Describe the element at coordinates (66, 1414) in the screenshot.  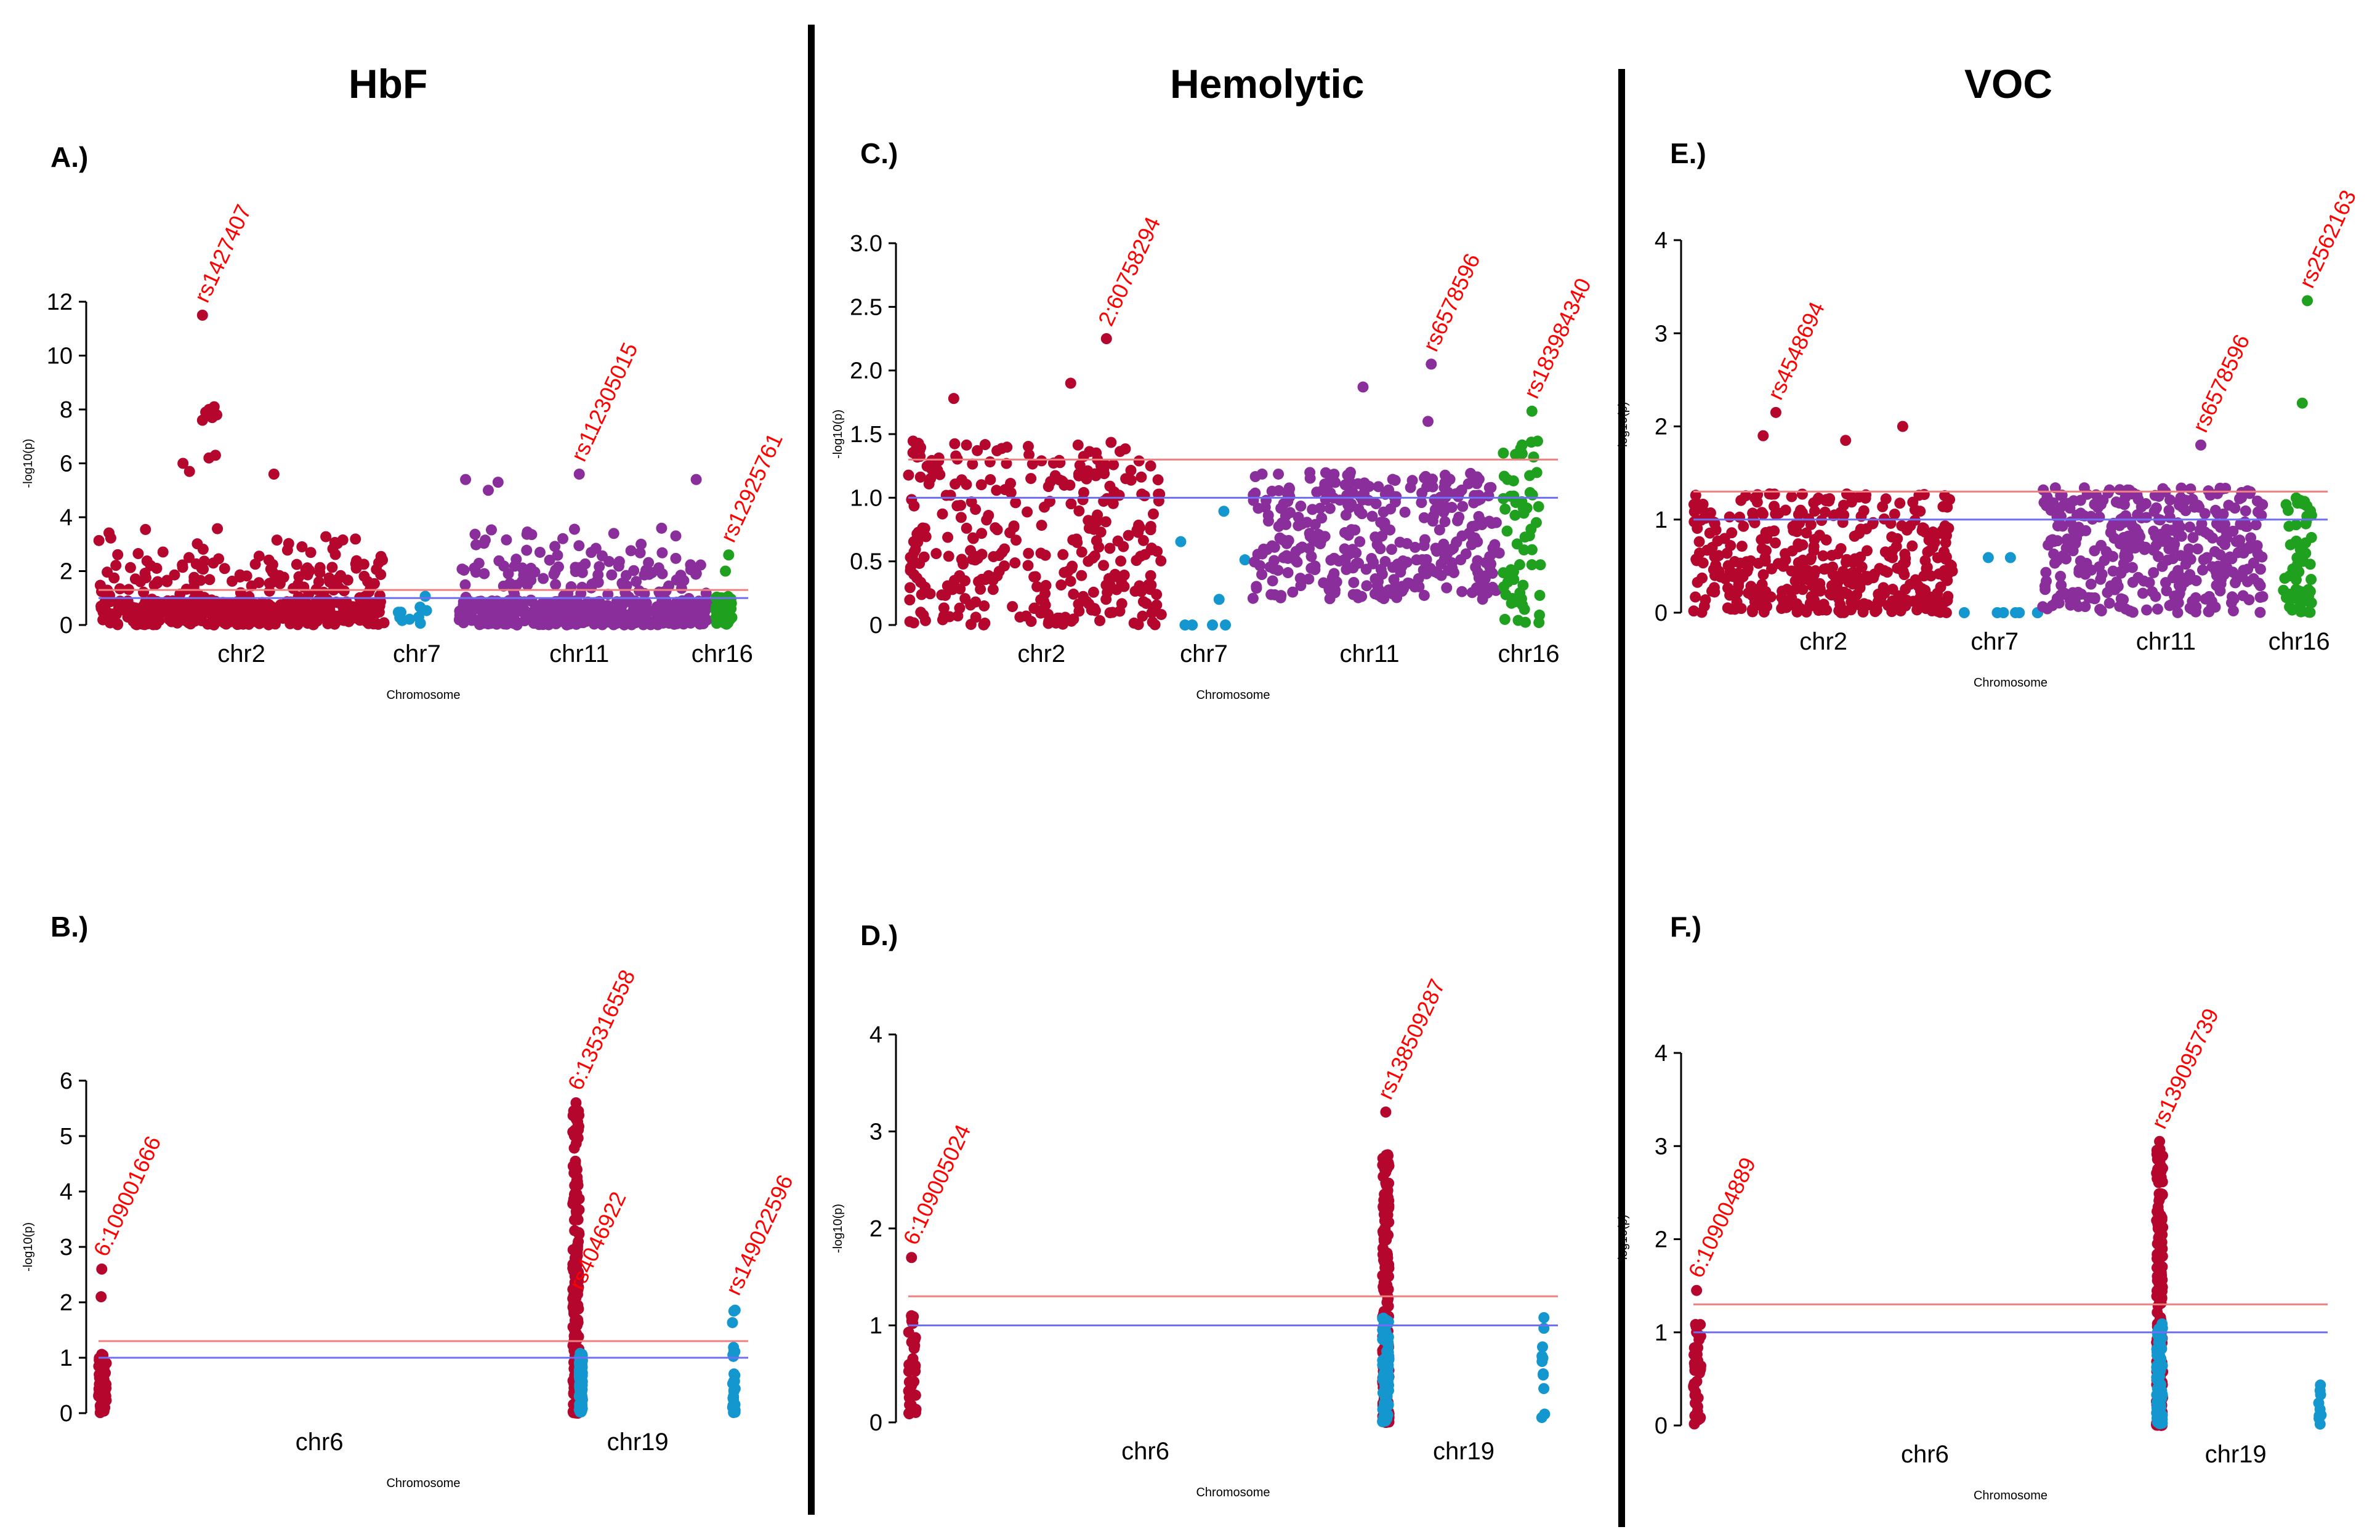
I see `y-tick-label: 0` at that location.